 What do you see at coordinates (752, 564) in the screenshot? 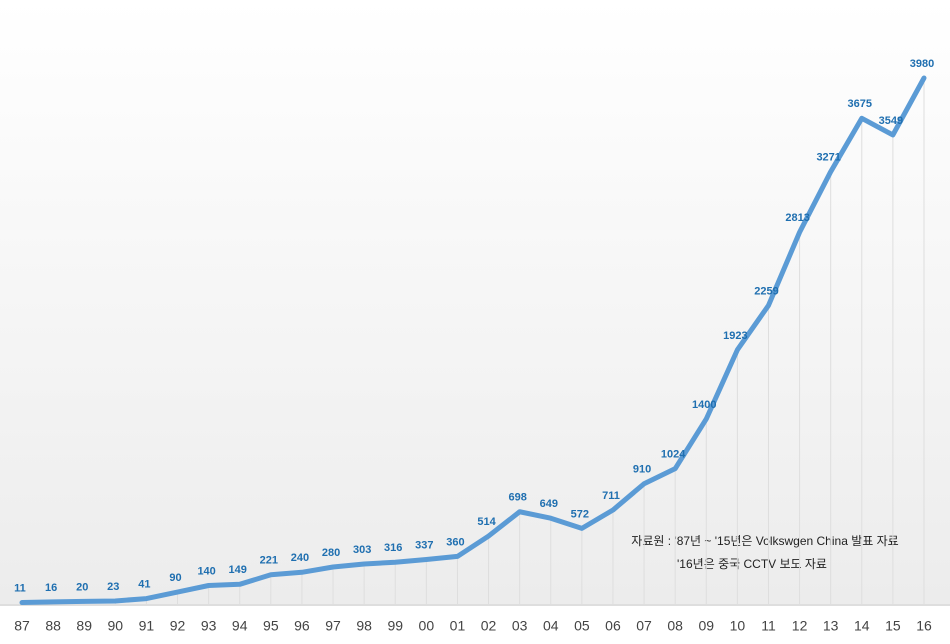
I see `annotation: '16년은 중국 CCTV 보도 자료` at bounding box center [752, 564].